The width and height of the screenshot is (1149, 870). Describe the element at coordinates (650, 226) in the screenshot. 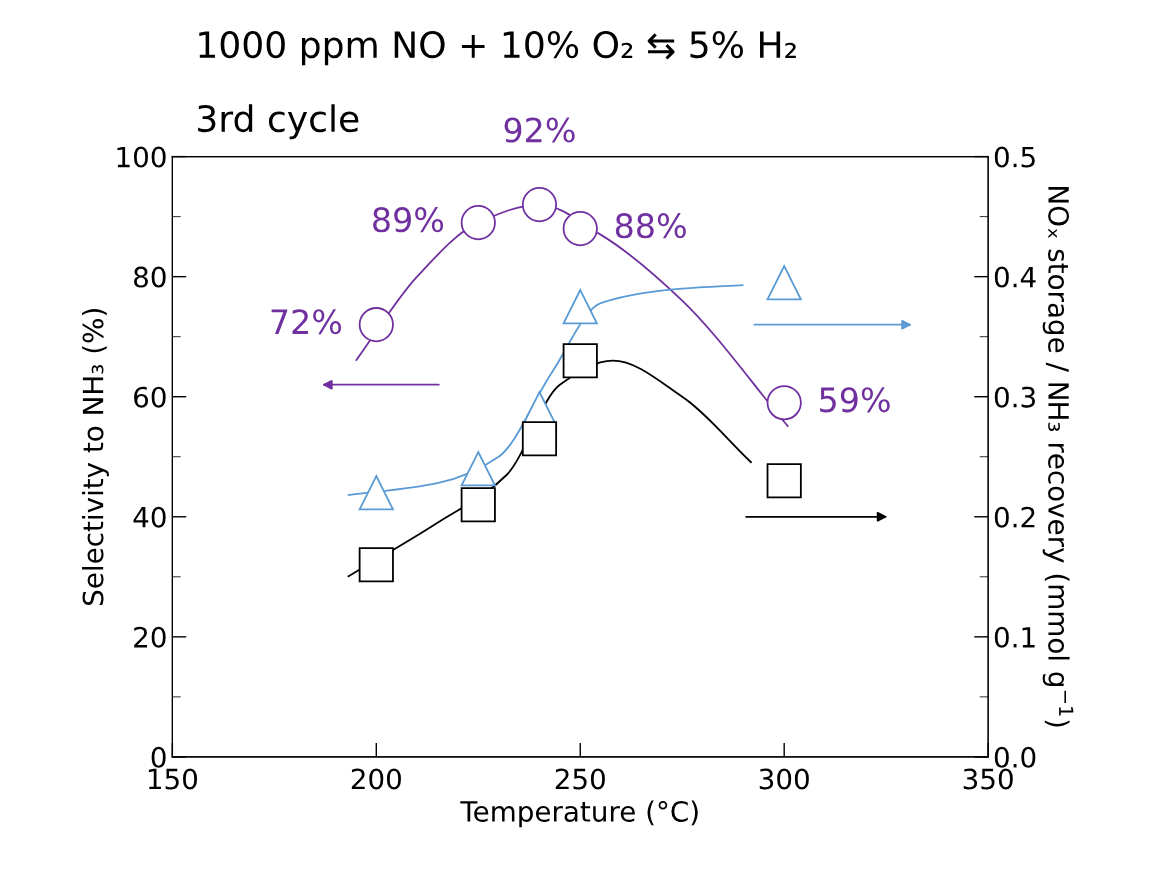

I see `data-label: 88%` at that location.